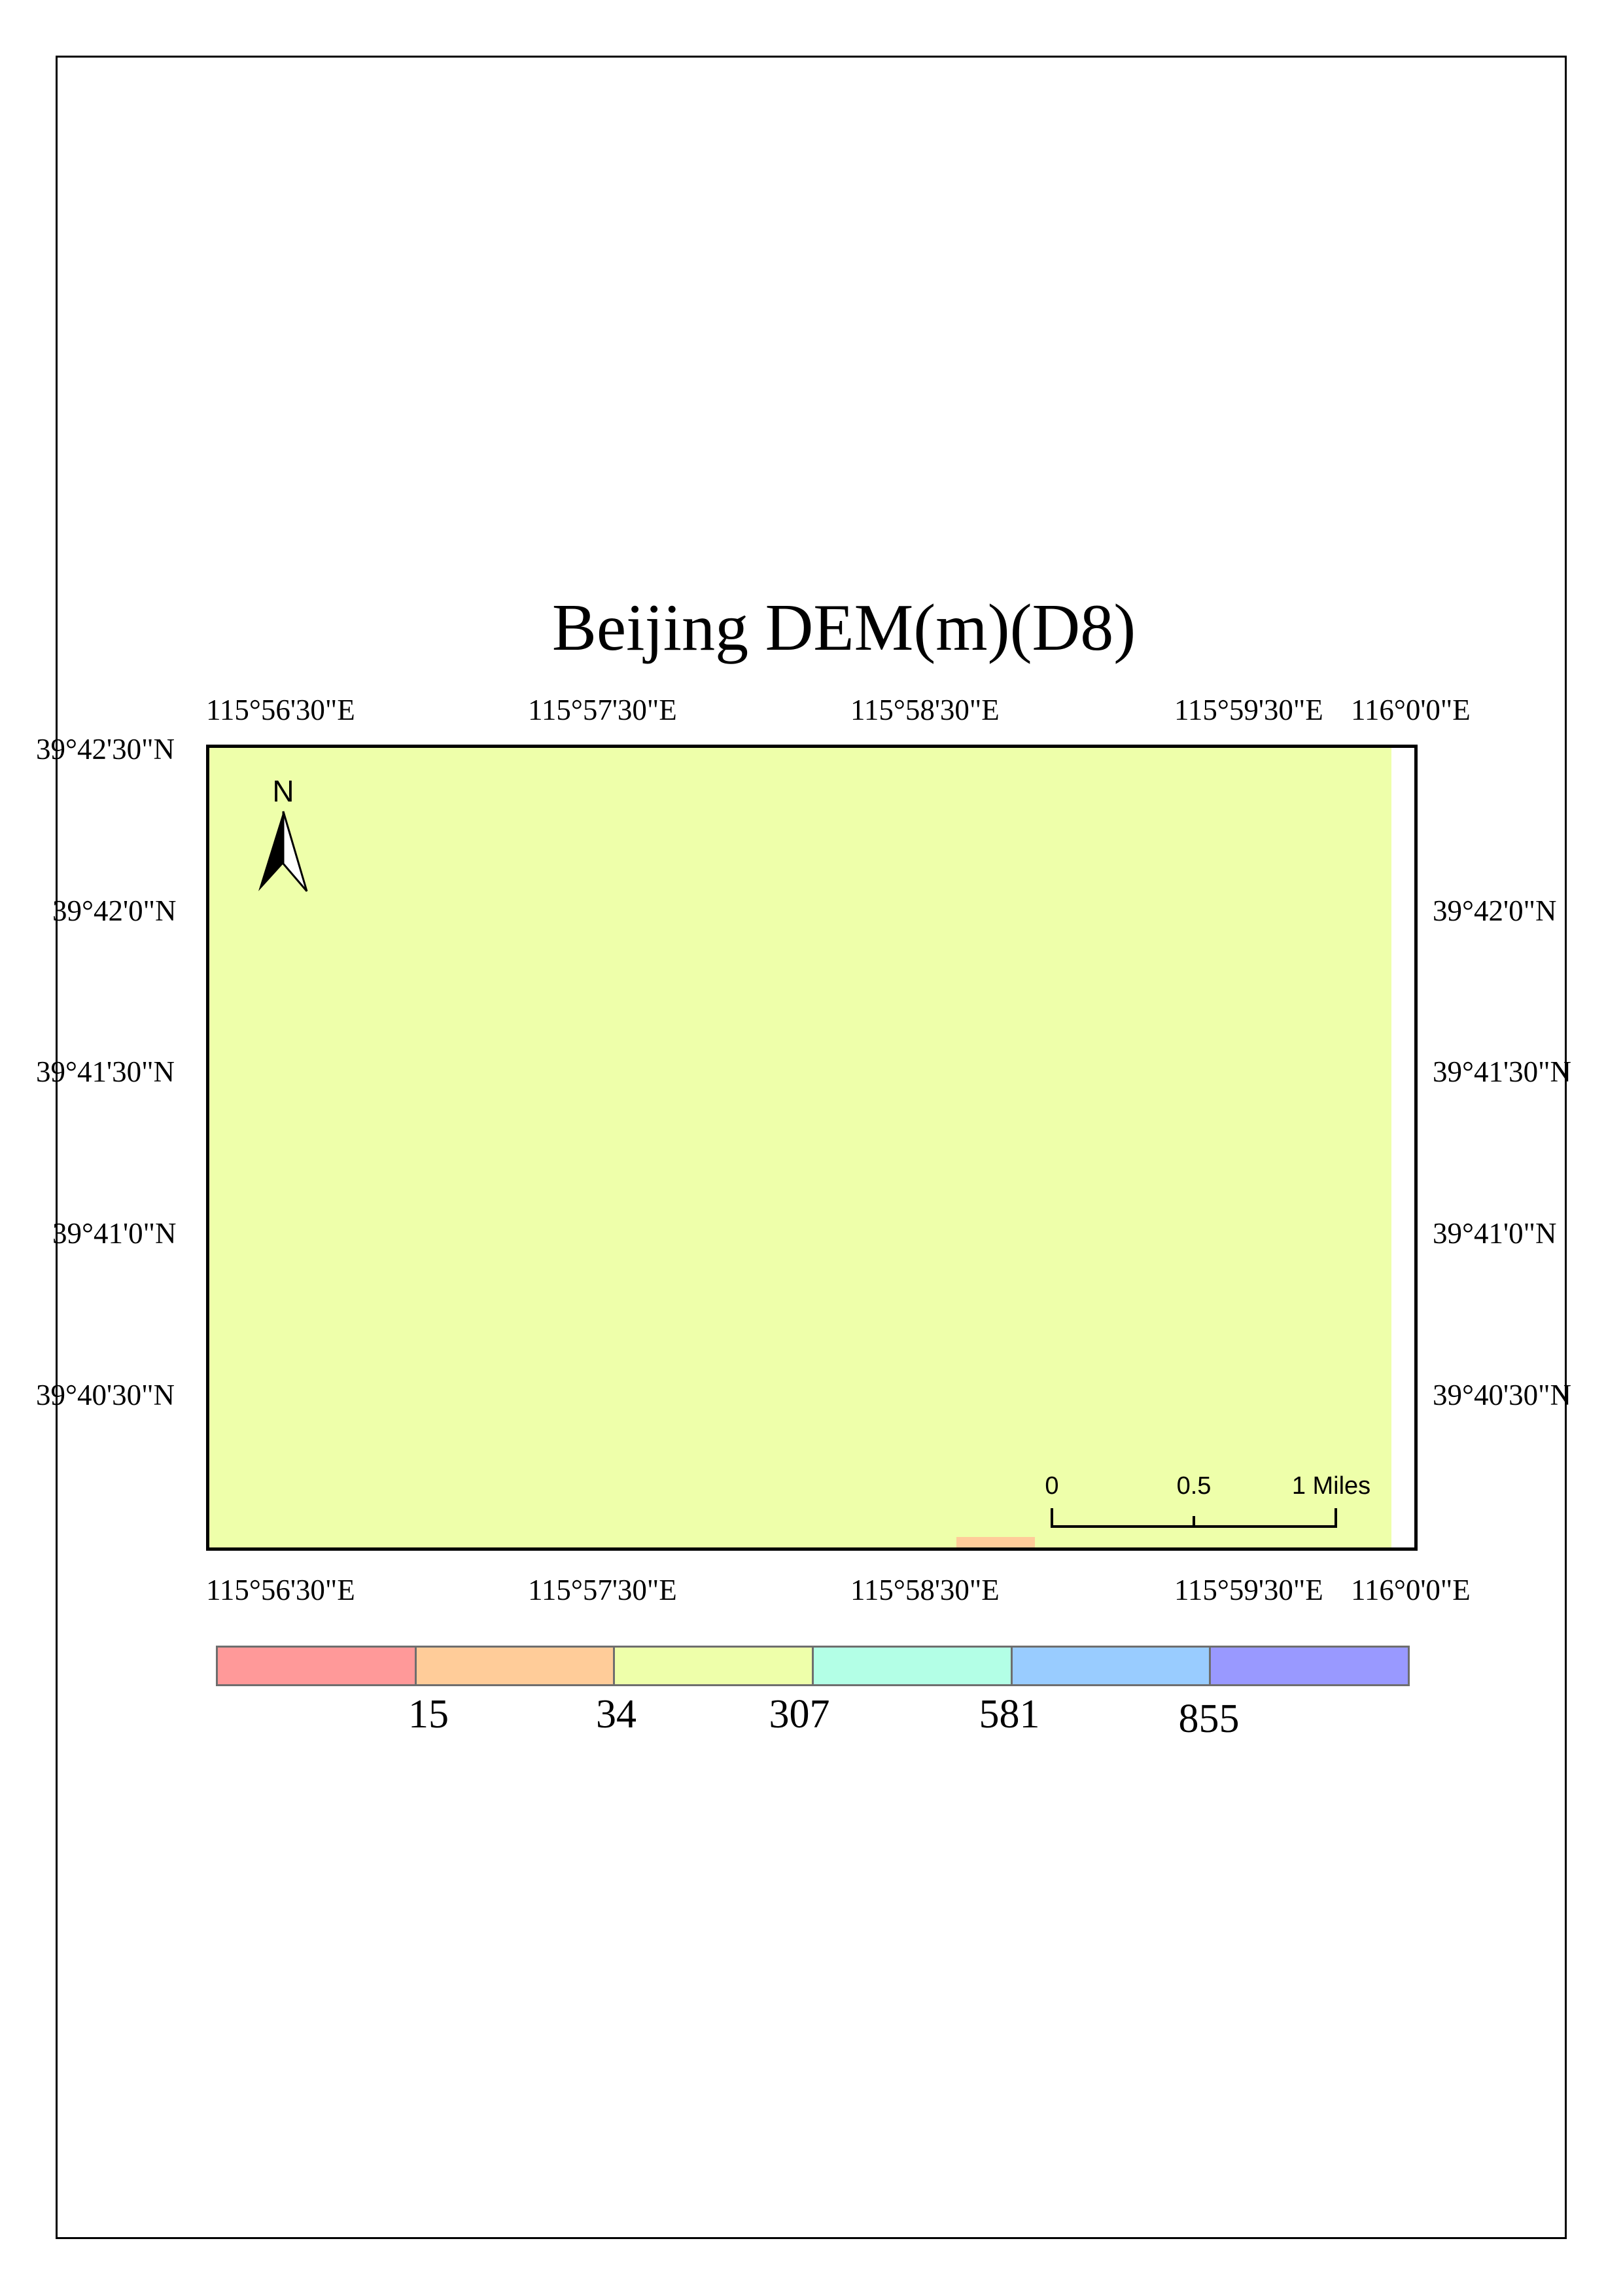 The width and height of the screenshot is (1623, 2296). Describe the element at coordinates (1051, 1486) in the screenshot. I see `scale-label-0: 0` at that location.